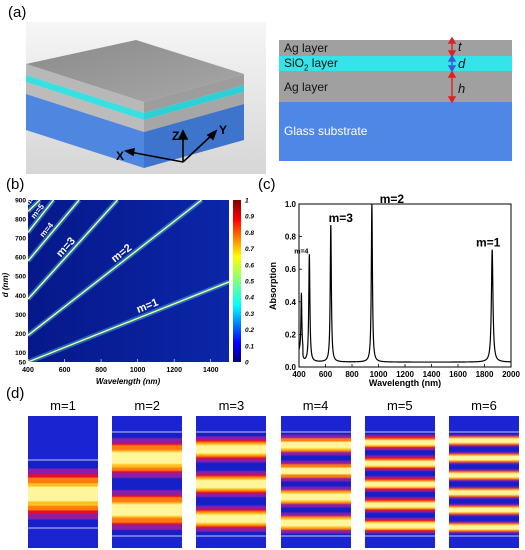 Image resolution: width=525 pixels, height=550 pixels. Describe the element at coordinates (17, 12) in the screenshot. I see `panel-label-a: (a)` at that location.